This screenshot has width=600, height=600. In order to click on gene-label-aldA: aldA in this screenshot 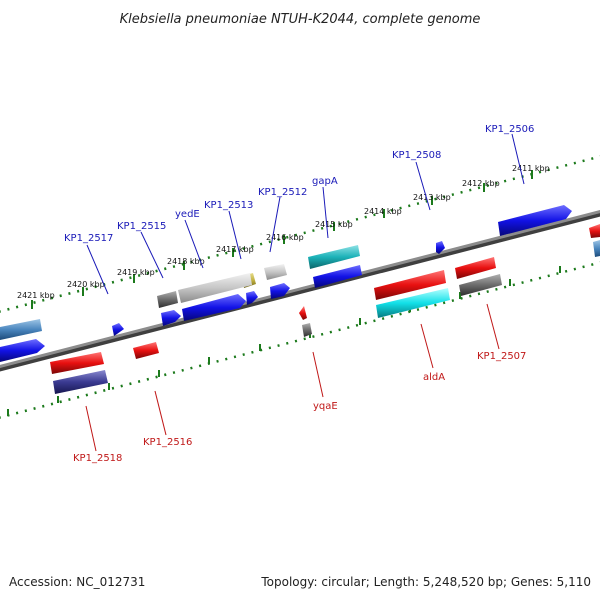, I will do `click(434, 377)`.